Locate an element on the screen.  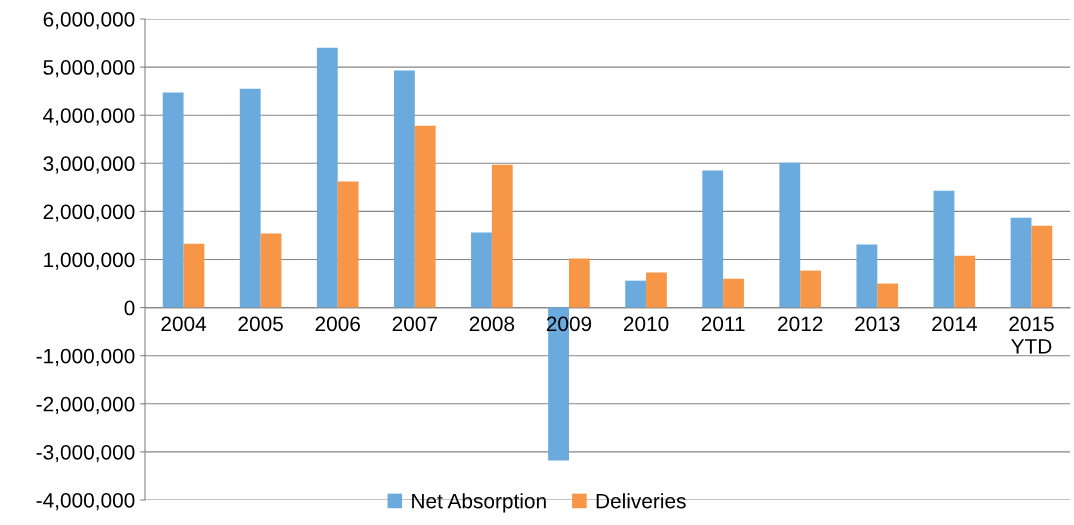
x-tick-label: 2007 is located at coordinates (414, 324).